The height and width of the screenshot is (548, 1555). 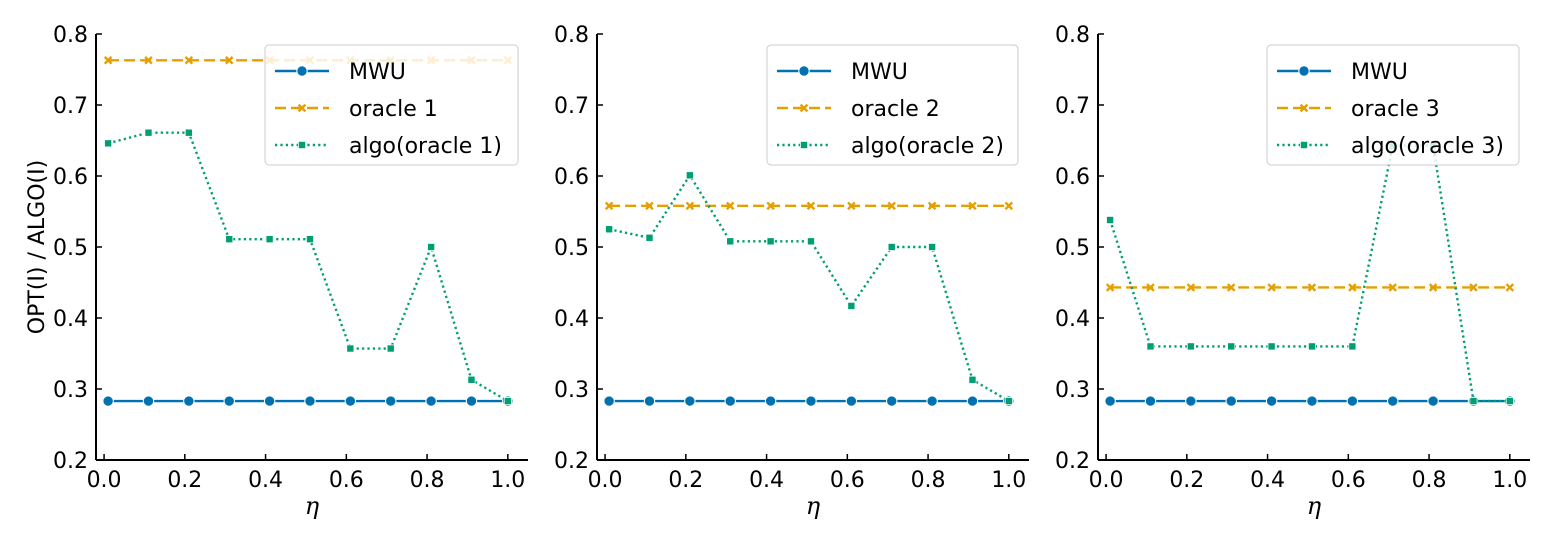 I want to click on legend: MWU oracle 3 algo(oracle 3), so click(x=1393, y=105).